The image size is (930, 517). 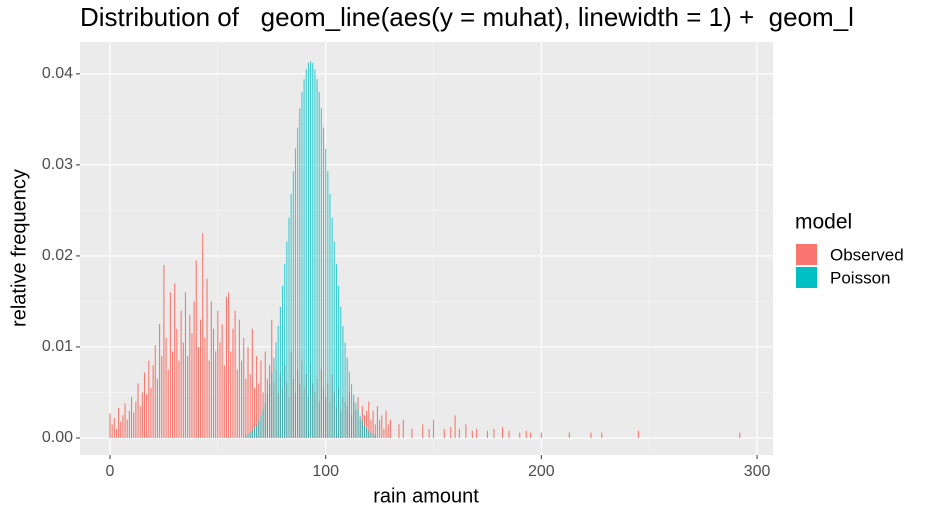 What do you see at coordinates (867, 254) in the screenshot?
I see `legend-label: Observed` at bounding box center [867, 254].